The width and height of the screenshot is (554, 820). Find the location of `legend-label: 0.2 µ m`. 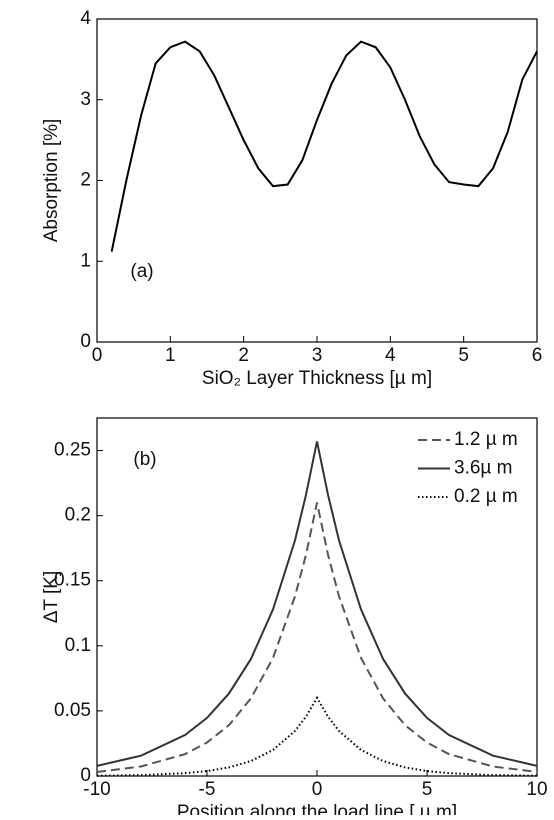

legend-label: 0.2 µ m is located at coordinates (486, 496).